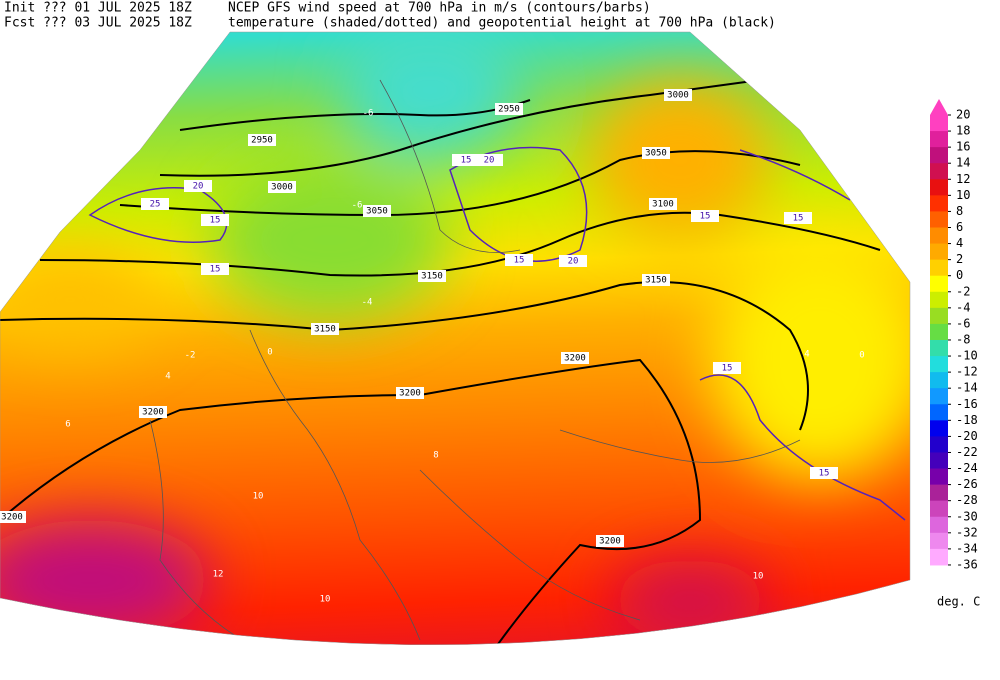 The image size is (1000, 680). I want to click on temperature-label: 12, so click(218, 575).